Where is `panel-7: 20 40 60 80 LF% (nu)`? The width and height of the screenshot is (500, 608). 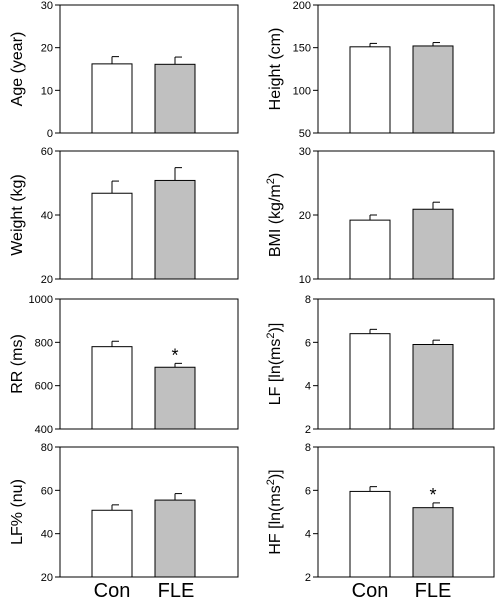 panel-7: 20 40 60 80 LF% (nu) is located at coordinates (124, 513).